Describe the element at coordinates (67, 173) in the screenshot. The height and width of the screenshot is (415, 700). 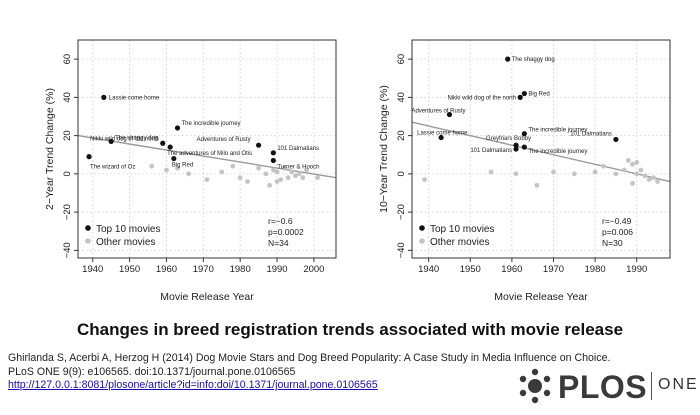
I see `y-tick-label: 0` at that location.